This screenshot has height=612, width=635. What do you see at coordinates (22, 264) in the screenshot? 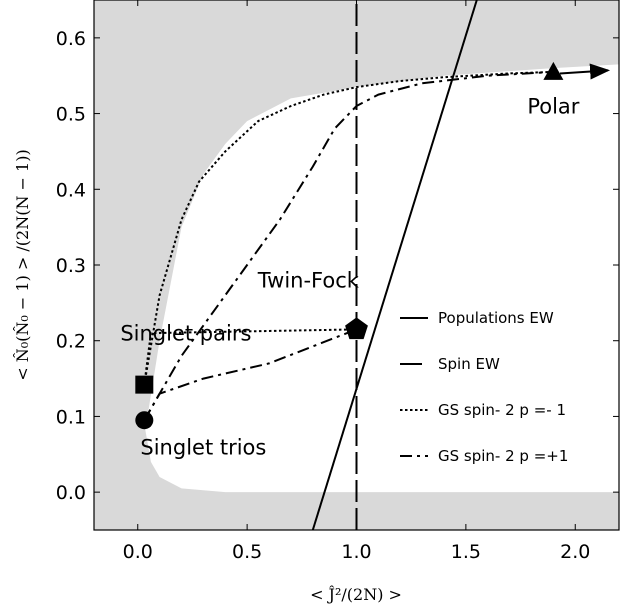
I see `y-axis-title: < N̂₀(N̂₀ − 1) > /(2N(N − 1))` at bounding box center [22, 264].